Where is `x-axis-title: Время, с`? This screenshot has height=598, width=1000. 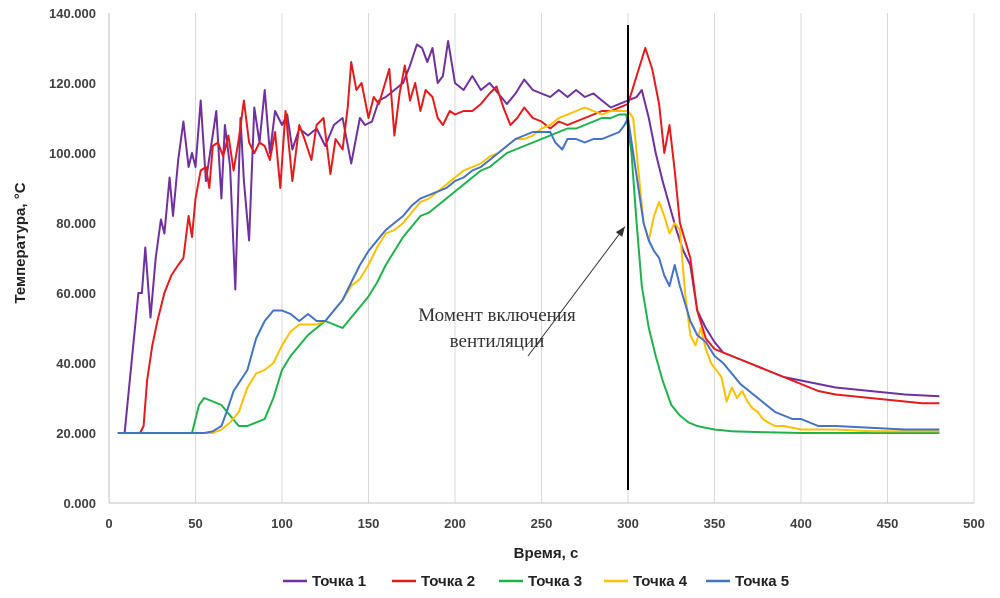 x-axis-title: Время, с is located at coordinates (546, 553).